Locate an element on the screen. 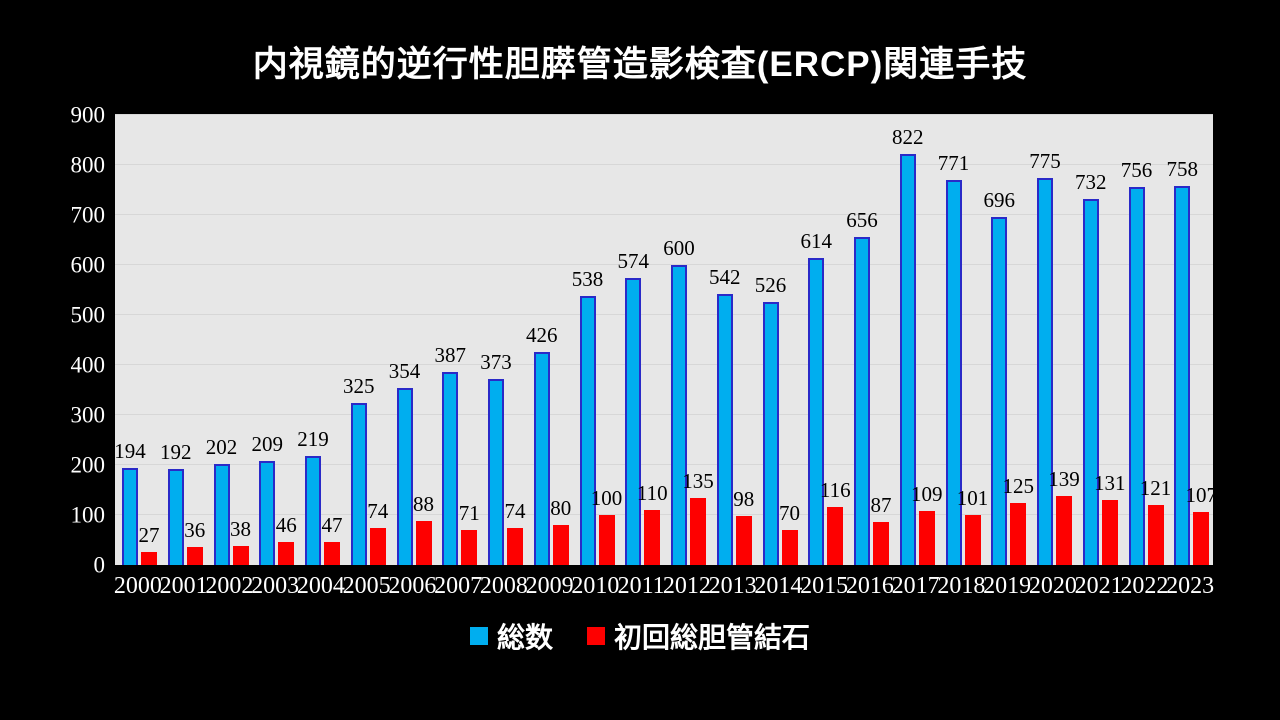 The height and width of the screenshot is (720, 1280). stone-bar-2022 is located at coordinates (1155, 534).